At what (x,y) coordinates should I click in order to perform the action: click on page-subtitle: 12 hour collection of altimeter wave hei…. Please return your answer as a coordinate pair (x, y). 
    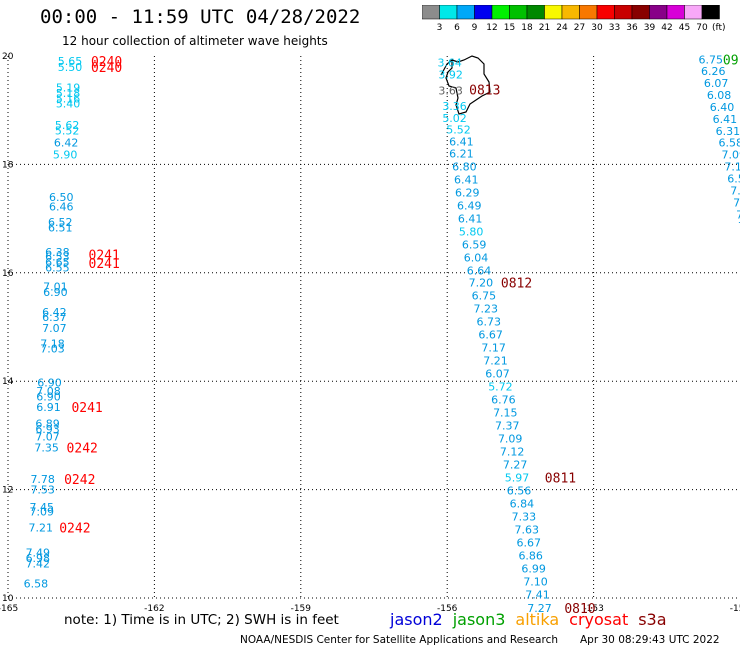
    Looking at the image, I should click on (195, 41).